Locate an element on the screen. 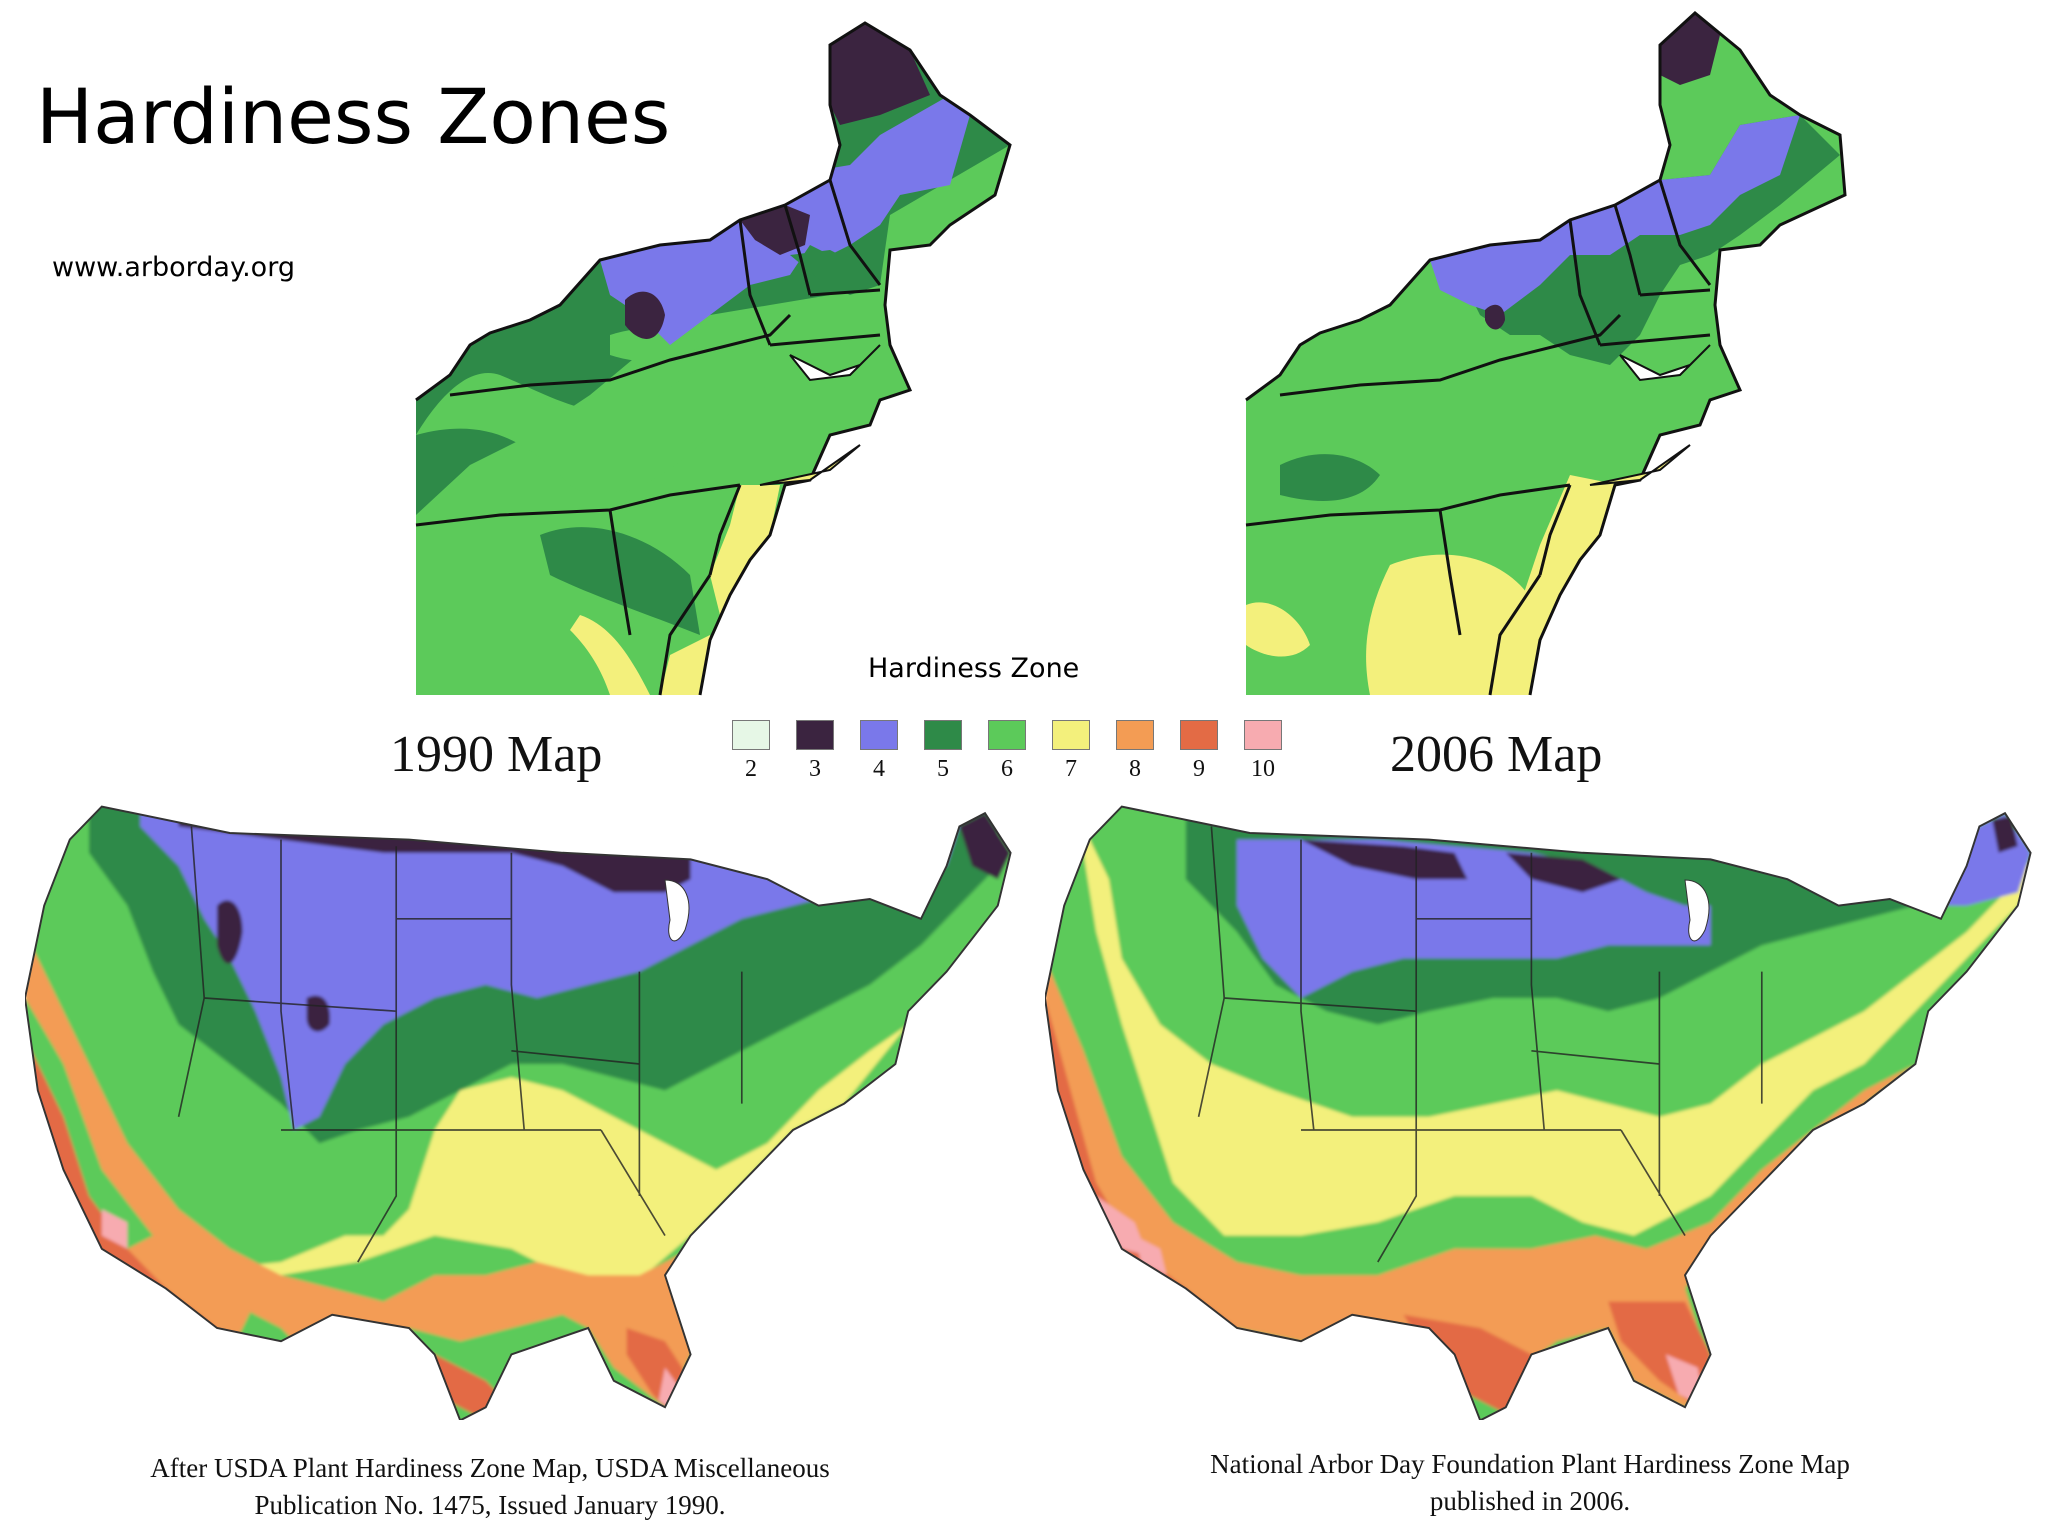  legend-zone-label: 7 is located at coordinates (1071, 769).